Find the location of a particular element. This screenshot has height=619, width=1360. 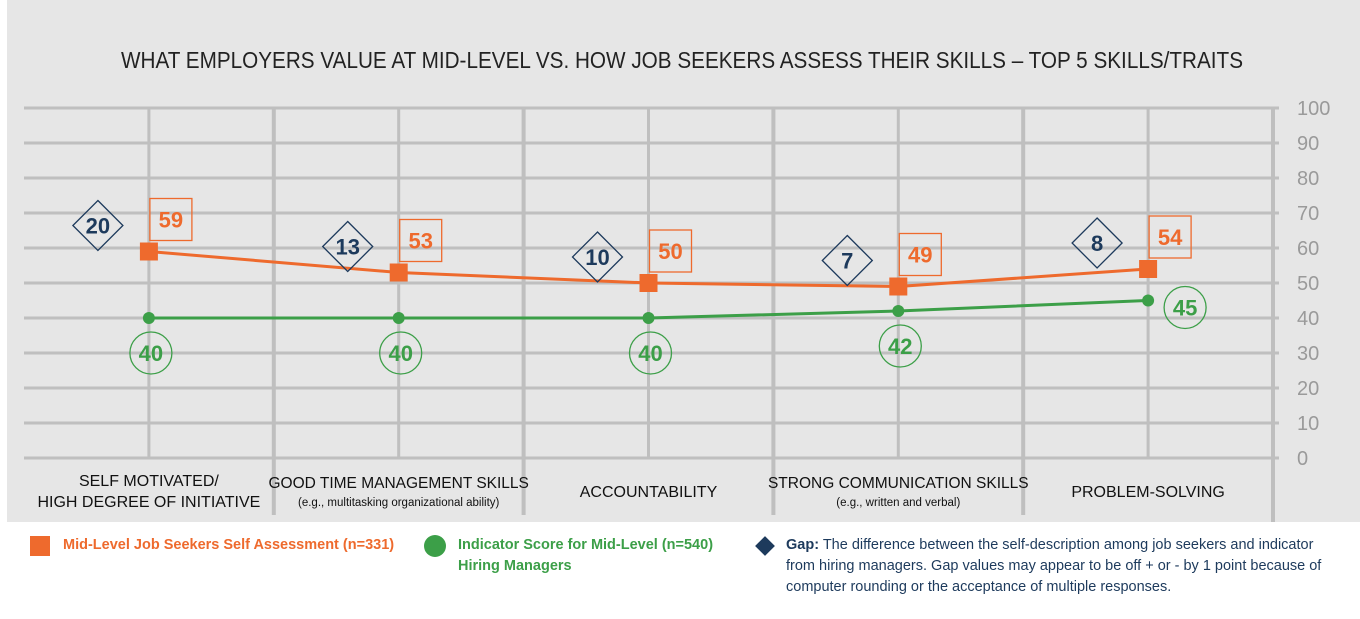

gap-value-label: 7 is located at coordinates (847, 261).